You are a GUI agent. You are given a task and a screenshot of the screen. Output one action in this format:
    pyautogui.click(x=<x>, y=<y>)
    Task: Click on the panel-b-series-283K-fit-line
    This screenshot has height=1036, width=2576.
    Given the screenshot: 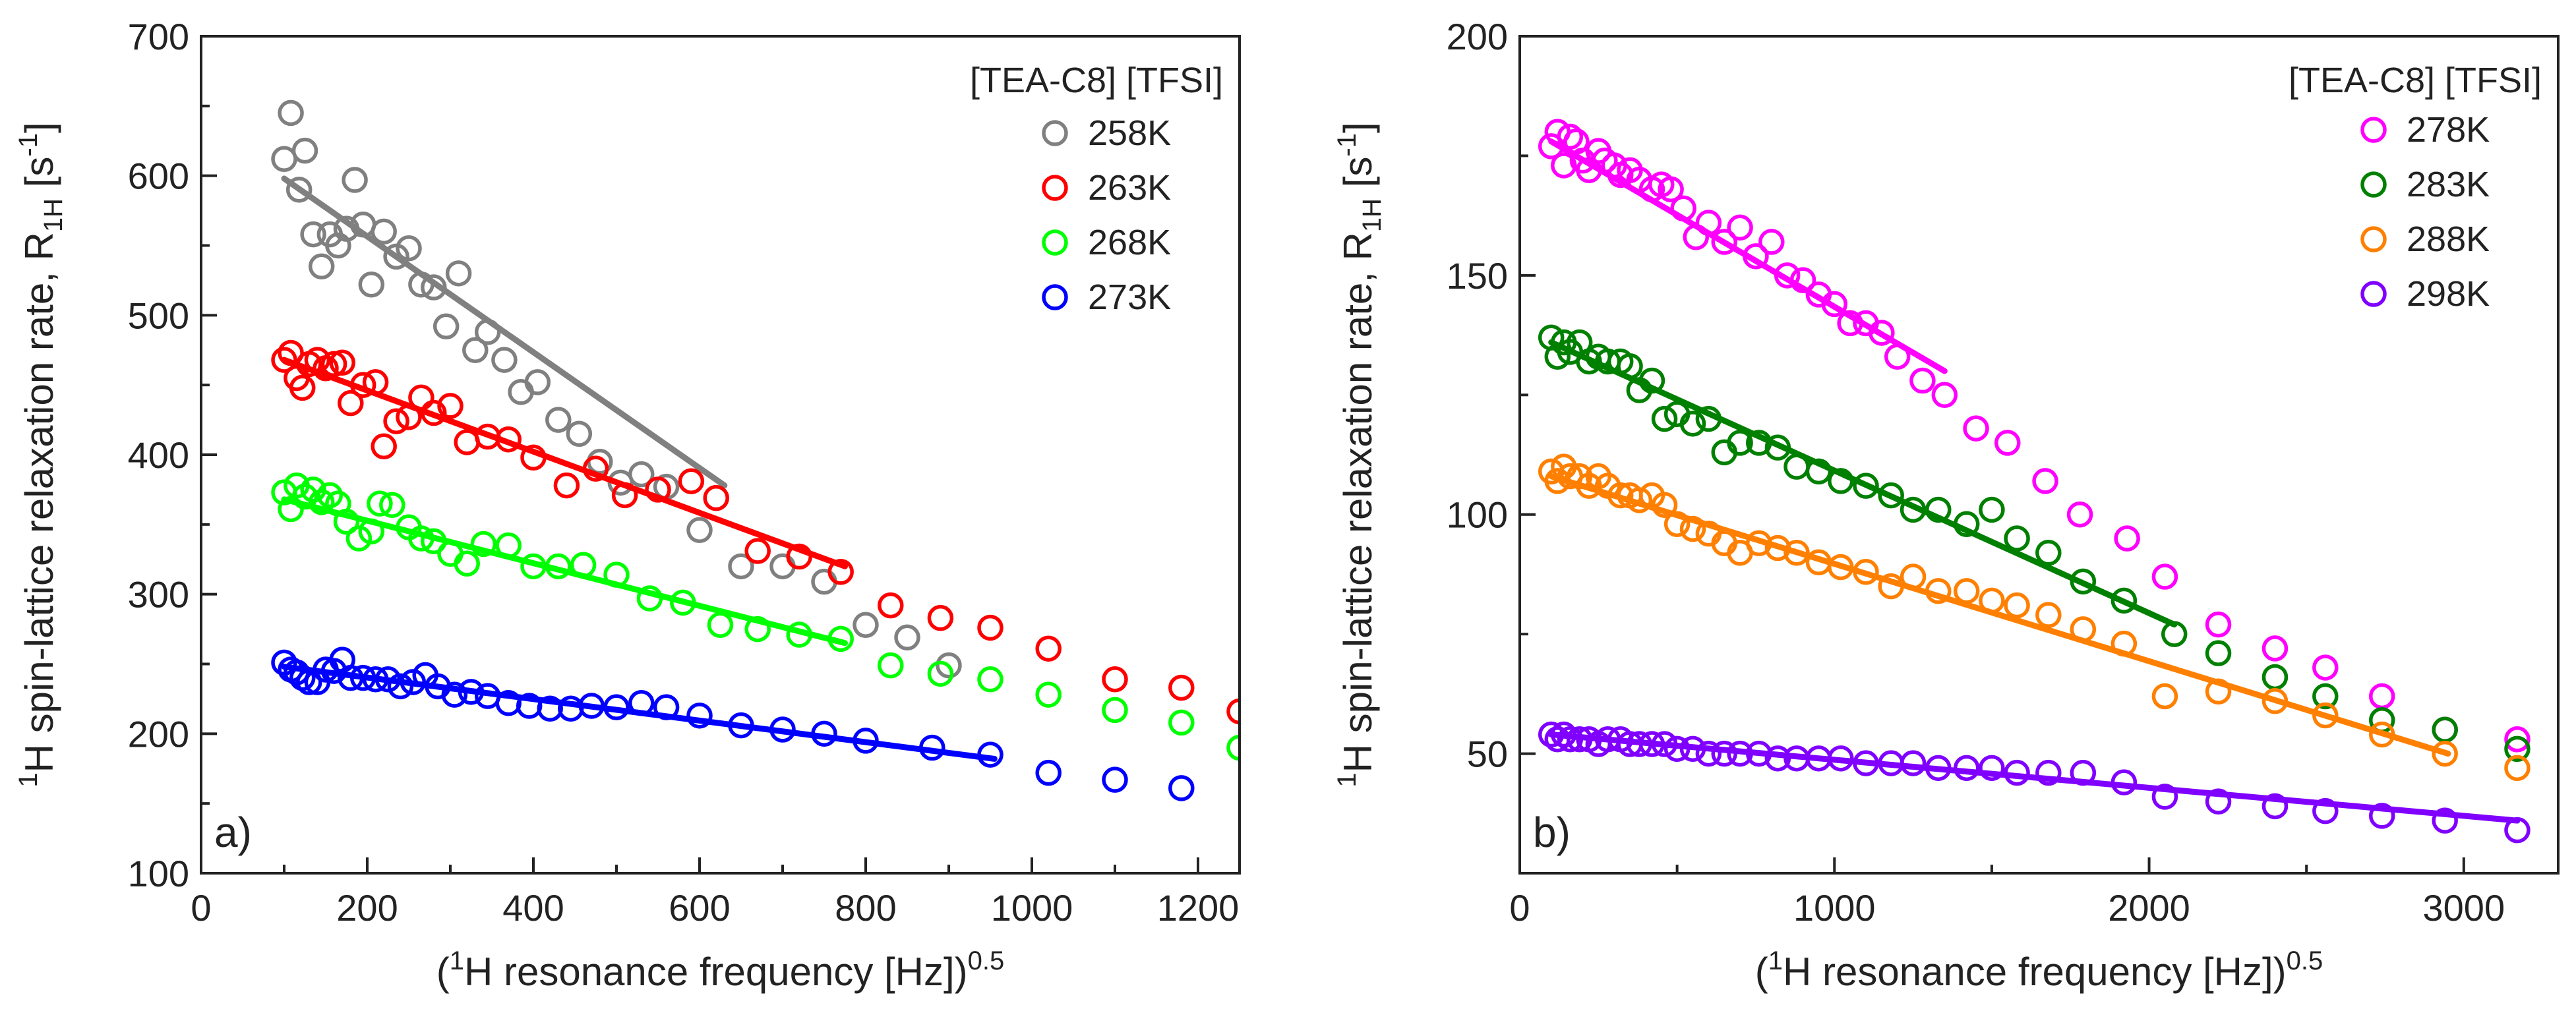 What is the action you would take?
    pyautogui.click(x=1863, y=483)
    